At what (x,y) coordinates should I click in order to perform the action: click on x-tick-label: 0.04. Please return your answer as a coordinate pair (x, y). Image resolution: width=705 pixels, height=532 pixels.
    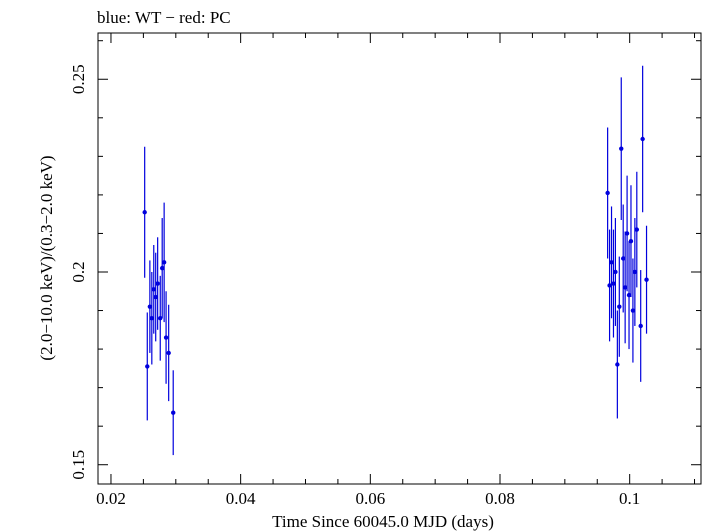
    Looking at the image, I should click on (241, 498).